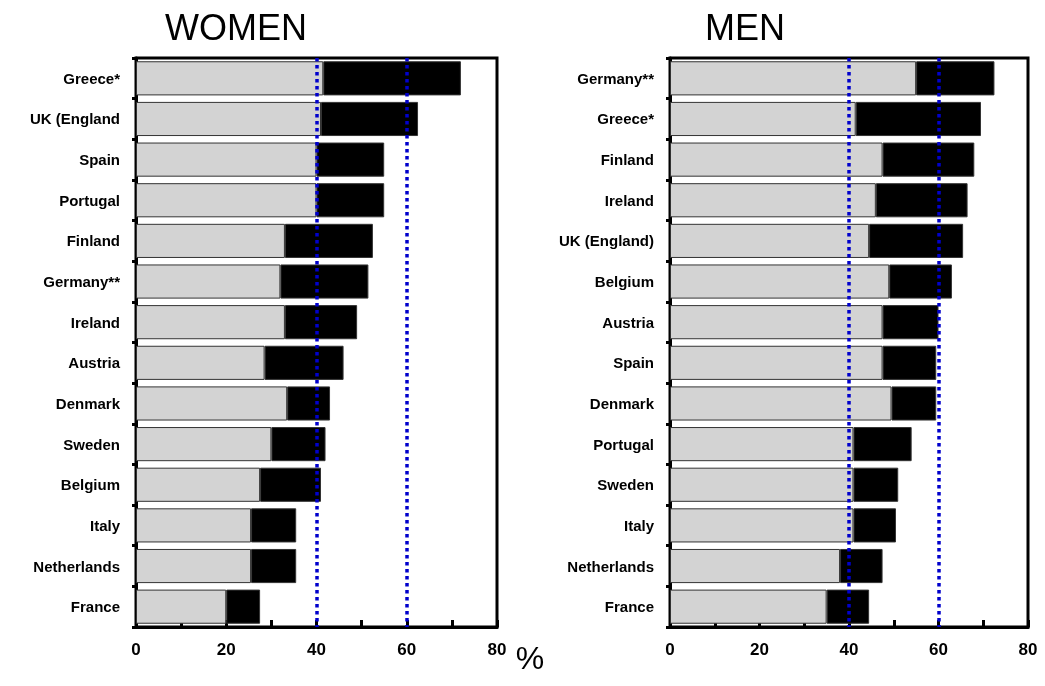 Image resolution: width=1045 pixels, height=686 pixels. What do you see at coordinates (530, 658) in the screenshot?
I see `x-axis-title: %` at bounding box center [530, 658].